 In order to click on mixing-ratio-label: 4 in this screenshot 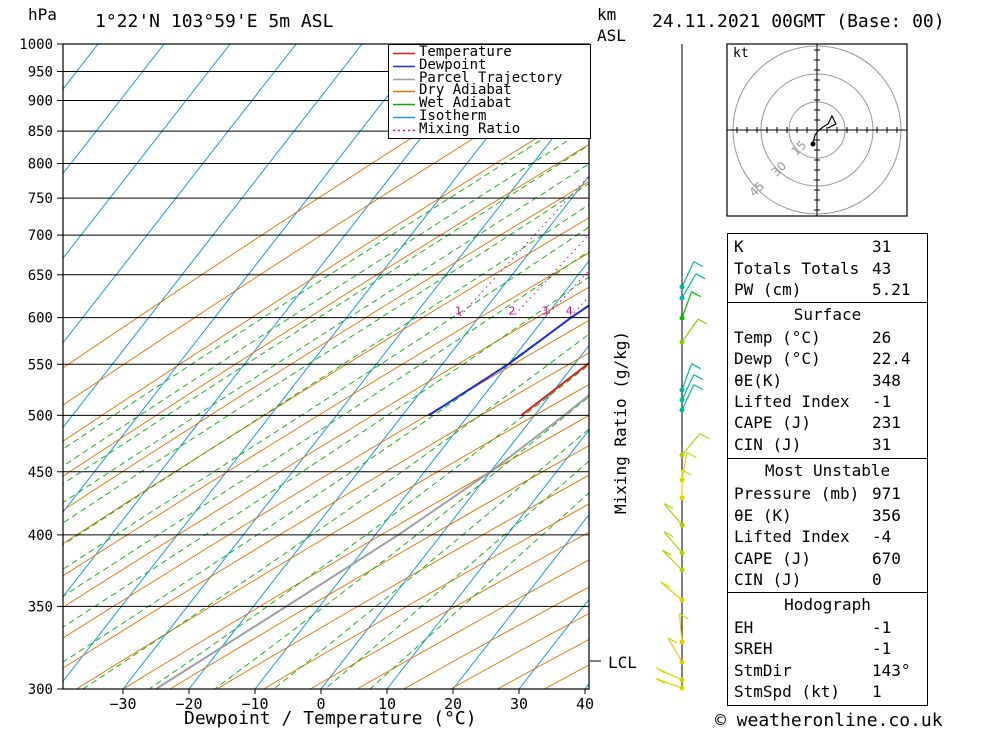, I will do `click(569, 311)`.